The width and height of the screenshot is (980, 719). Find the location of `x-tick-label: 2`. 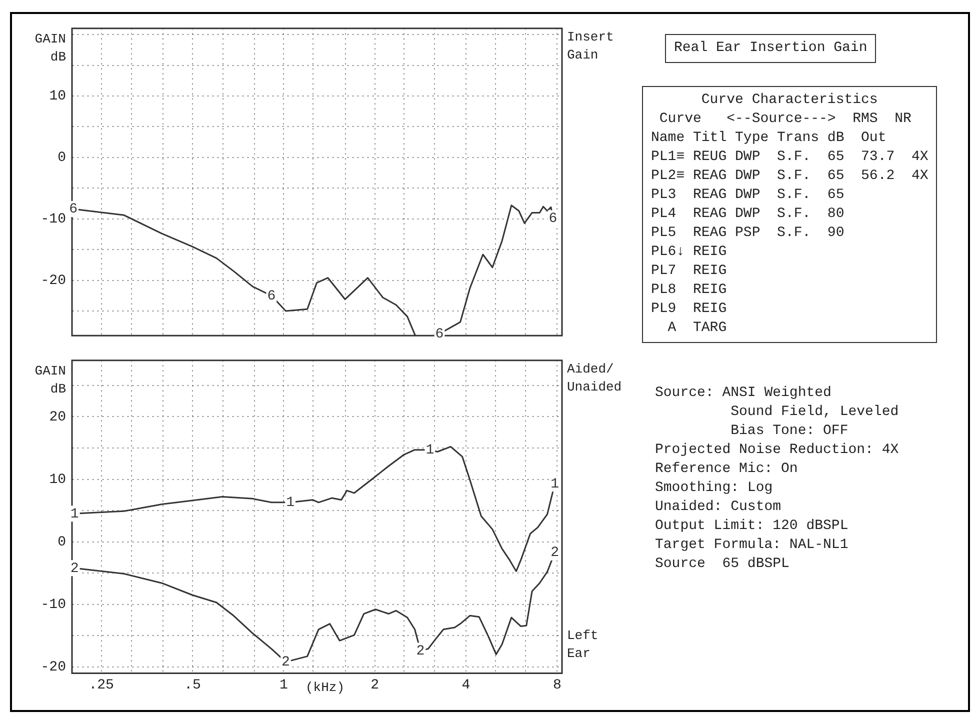

x-tick-label: 2 is located at coordinates (375, 685).